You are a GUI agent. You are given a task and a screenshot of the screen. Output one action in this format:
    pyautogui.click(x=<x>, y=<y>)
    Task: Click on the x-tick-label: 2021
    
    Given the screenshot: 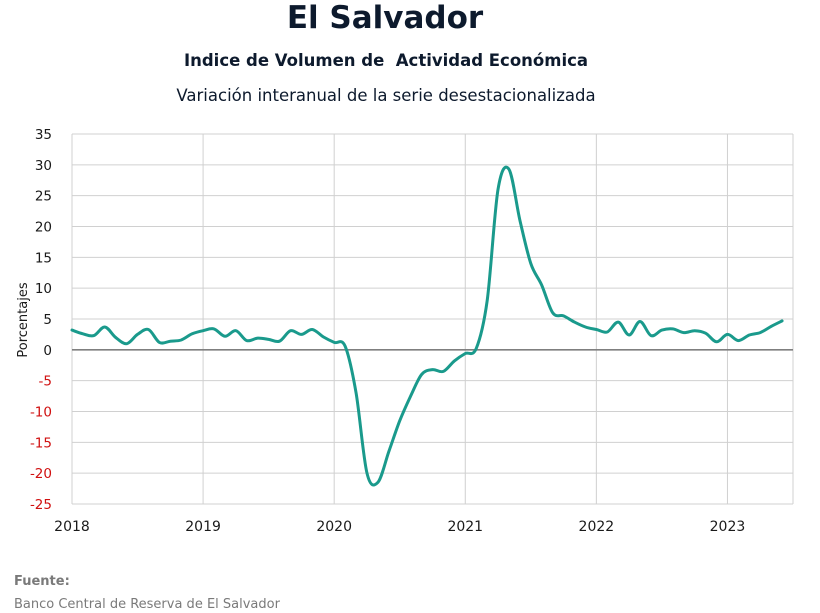 What is the action you would take?
    pyautogui.click(x=465, y=527)
    